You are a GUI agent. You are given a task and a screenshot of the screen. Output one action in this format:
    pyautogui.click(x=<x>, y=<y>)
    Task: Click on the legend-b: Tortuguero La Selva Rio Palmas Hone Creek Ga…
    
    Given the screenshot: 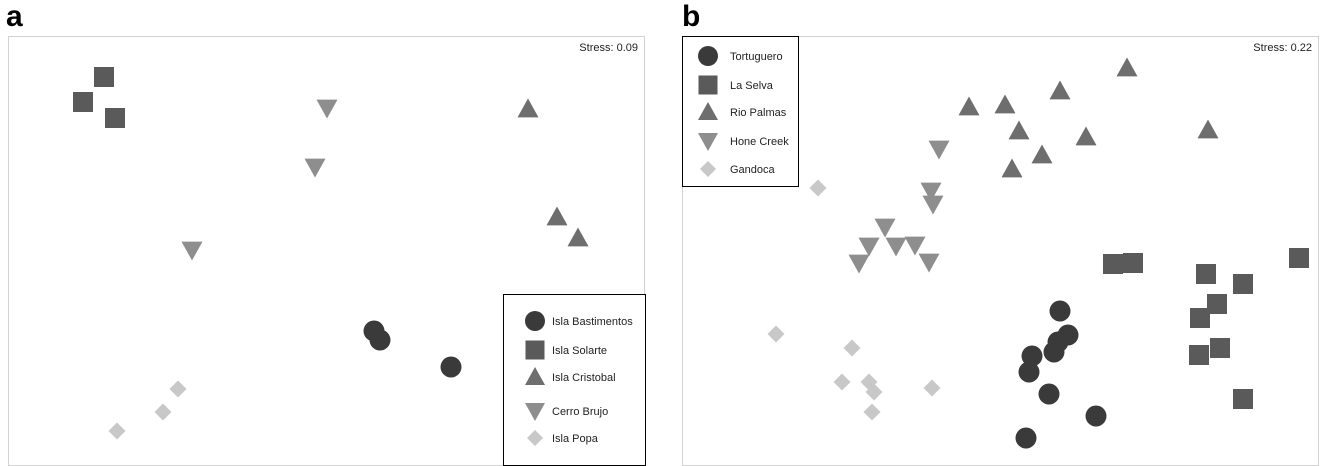 What is the action you would take?
    pyautogui.click(x=740, y=111)
    